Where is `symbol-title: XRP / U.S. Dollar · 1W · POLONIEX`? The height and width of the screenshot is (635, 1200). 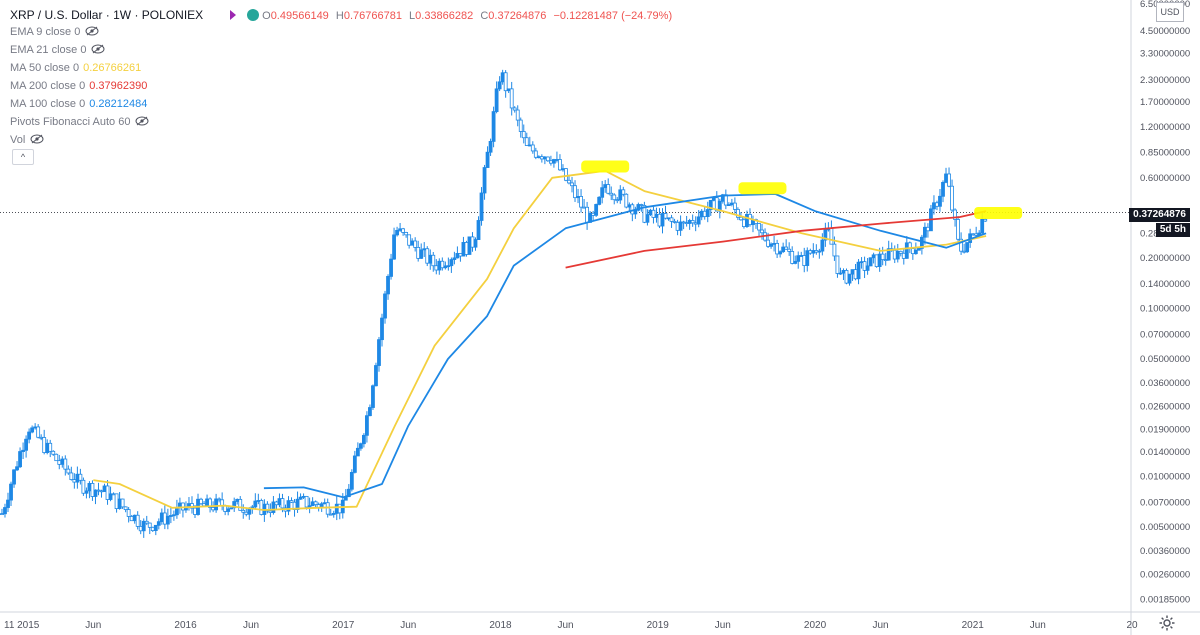 symbol-title: XRP / U.S. Dollar · 1W · POLONIEX is located at coordinates (106, 16).